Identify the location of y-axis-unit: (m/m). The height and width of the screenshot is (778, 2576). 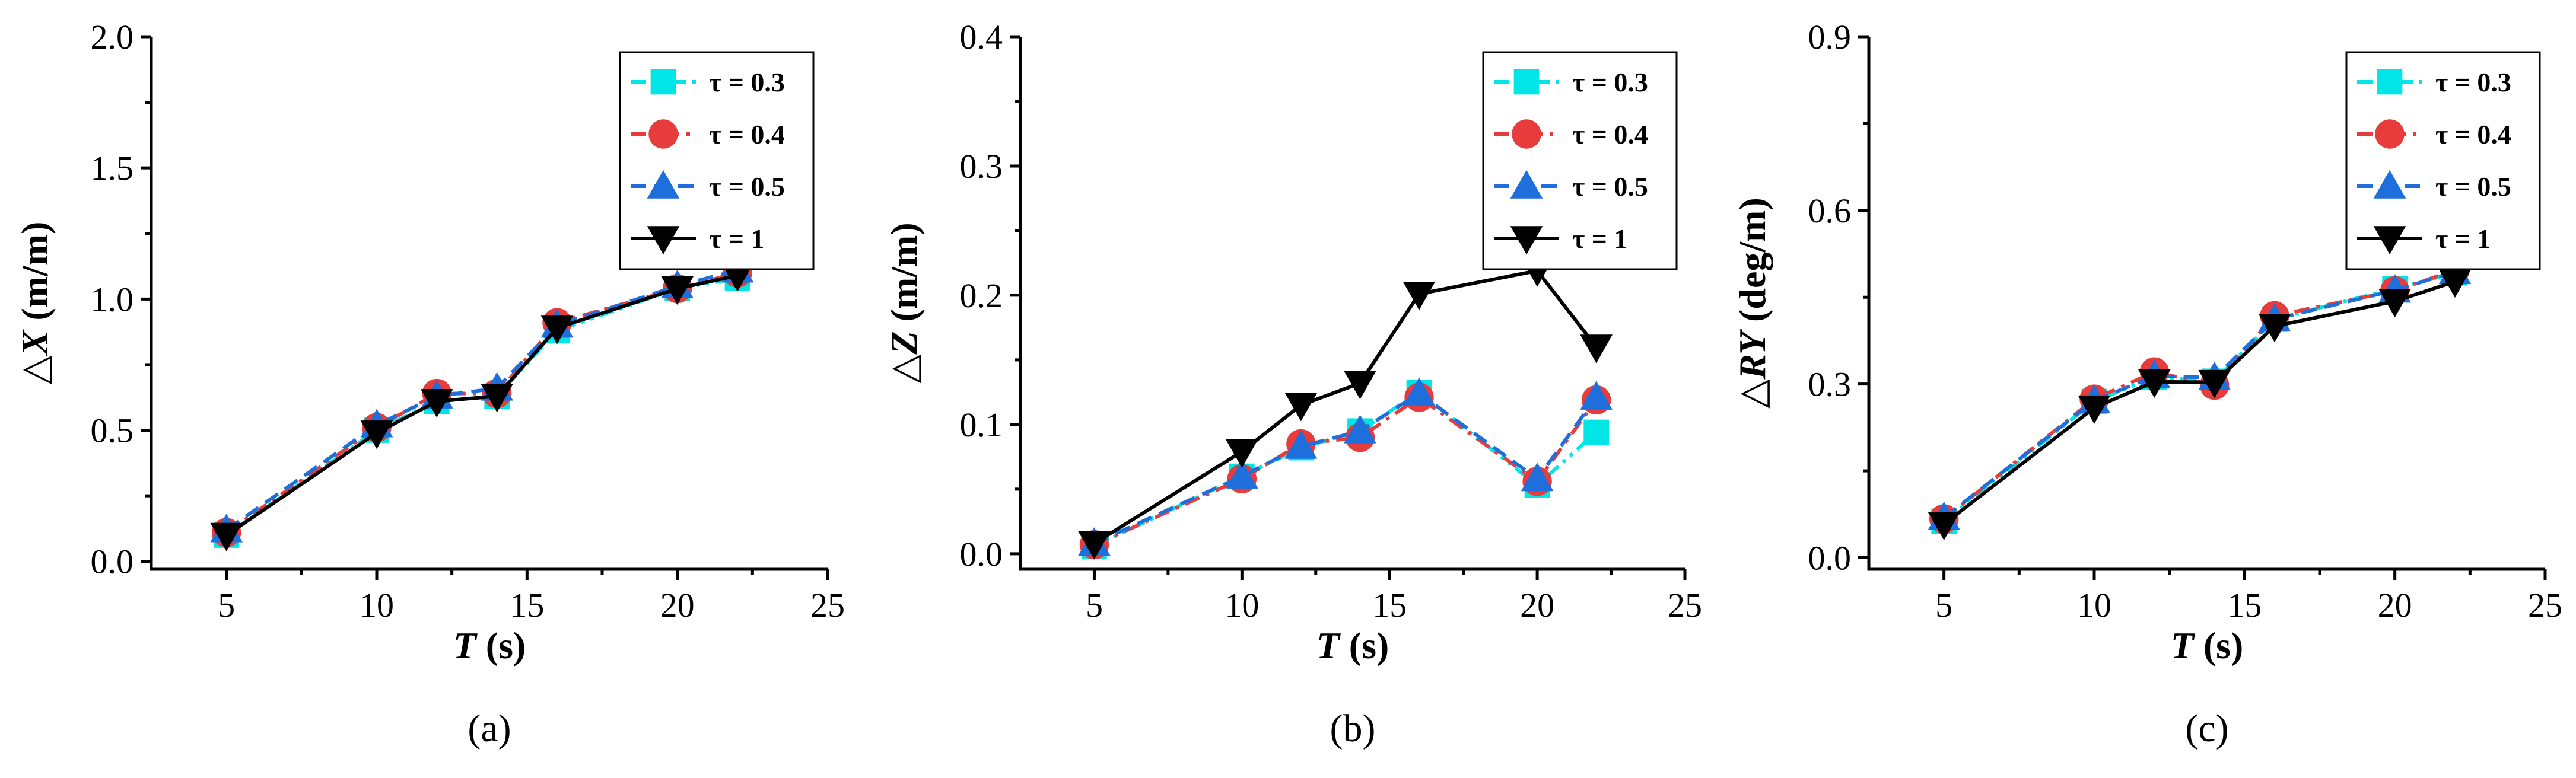
(35, 276).